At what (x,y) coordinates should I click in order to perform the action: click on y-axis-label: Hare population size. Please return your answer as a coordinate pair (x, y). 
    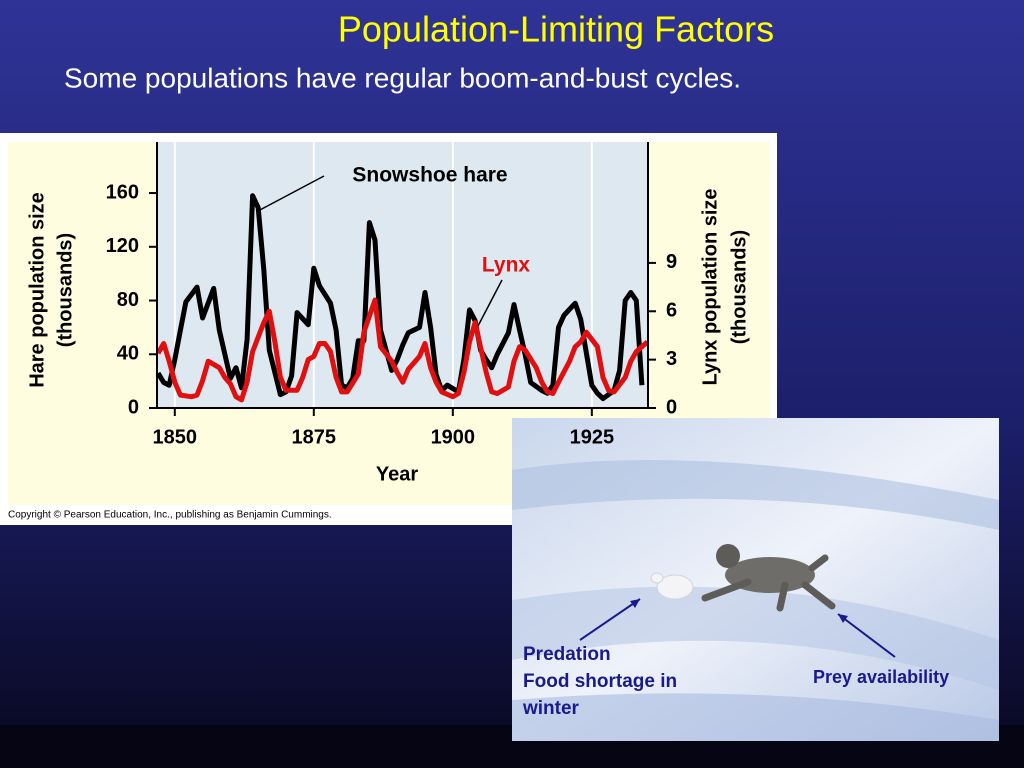
    Looking at the image, I should click on (37, 290).